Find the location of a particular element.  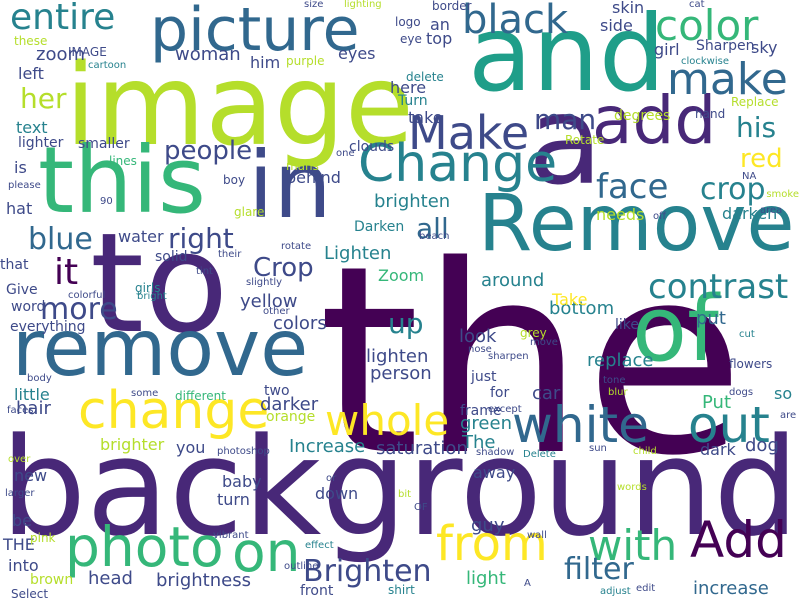

cloud-word: all is located at coordinates (432, 228).